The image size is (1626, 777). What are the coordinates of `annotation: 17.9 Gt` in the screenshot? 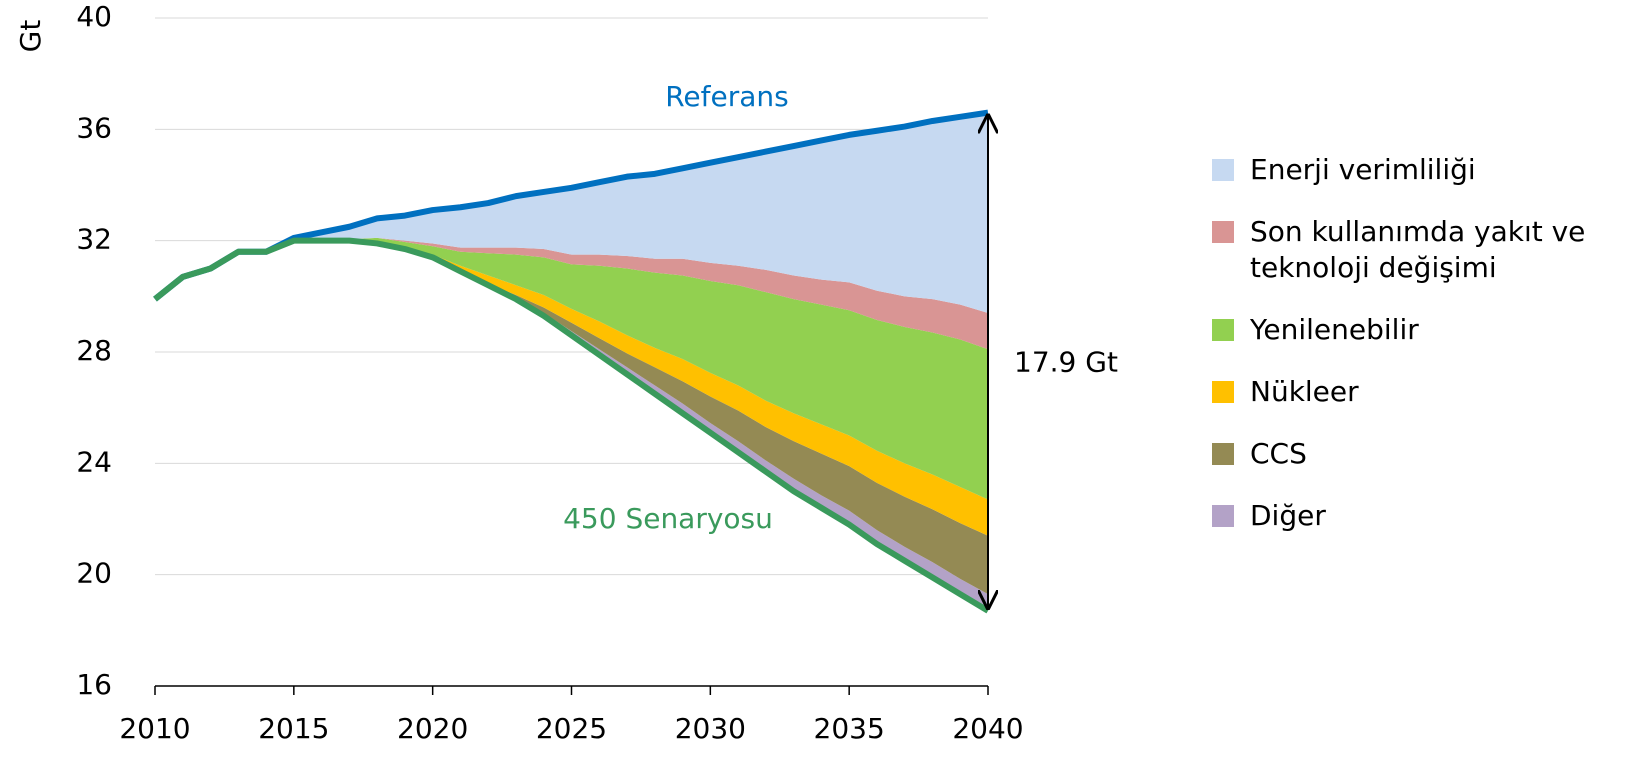 It's located at (1066, 362).